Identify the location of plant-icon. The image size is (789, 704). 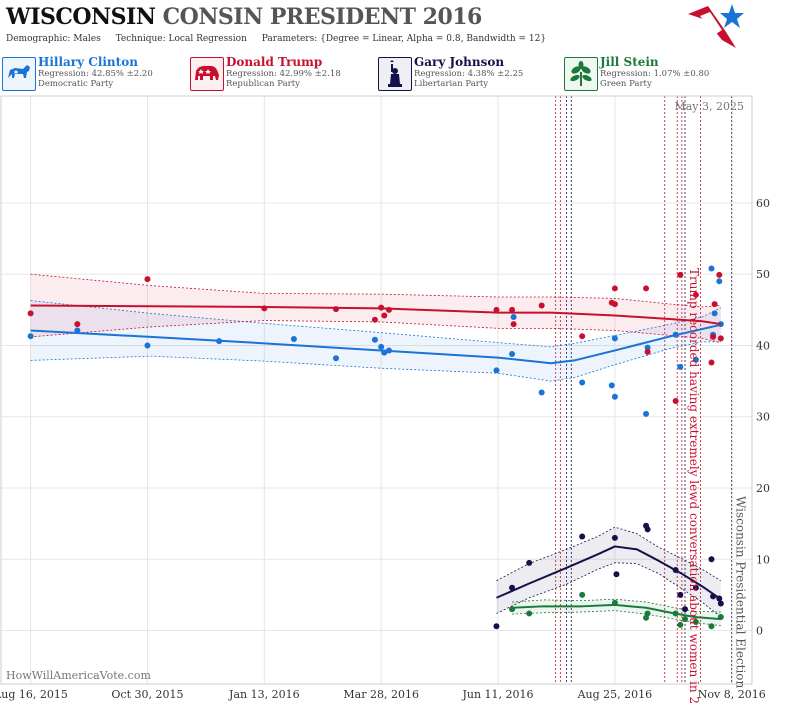
(581, 74).